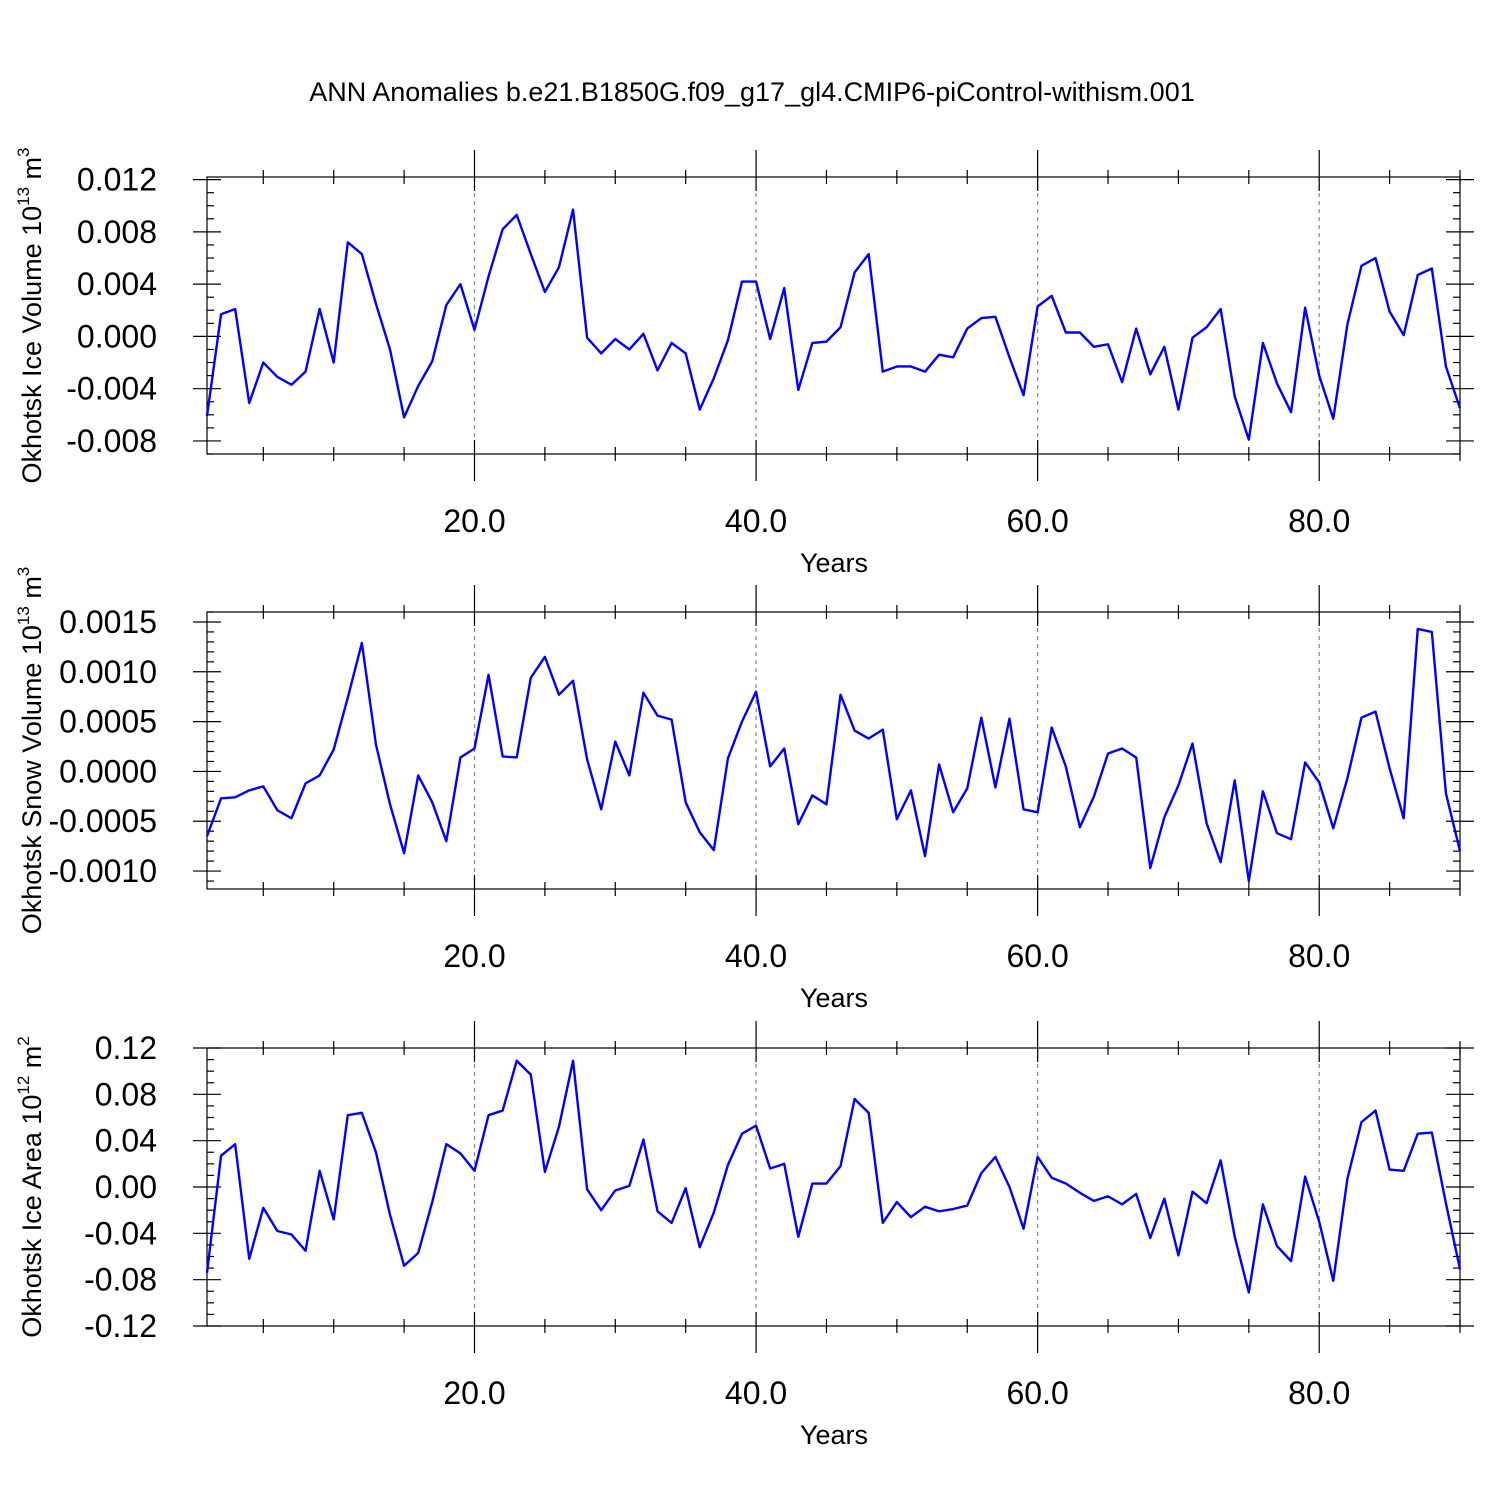 This screenshot has width=1500, height=1500. I want to click on y-tick-label: 0.0005, so click(108, 722).